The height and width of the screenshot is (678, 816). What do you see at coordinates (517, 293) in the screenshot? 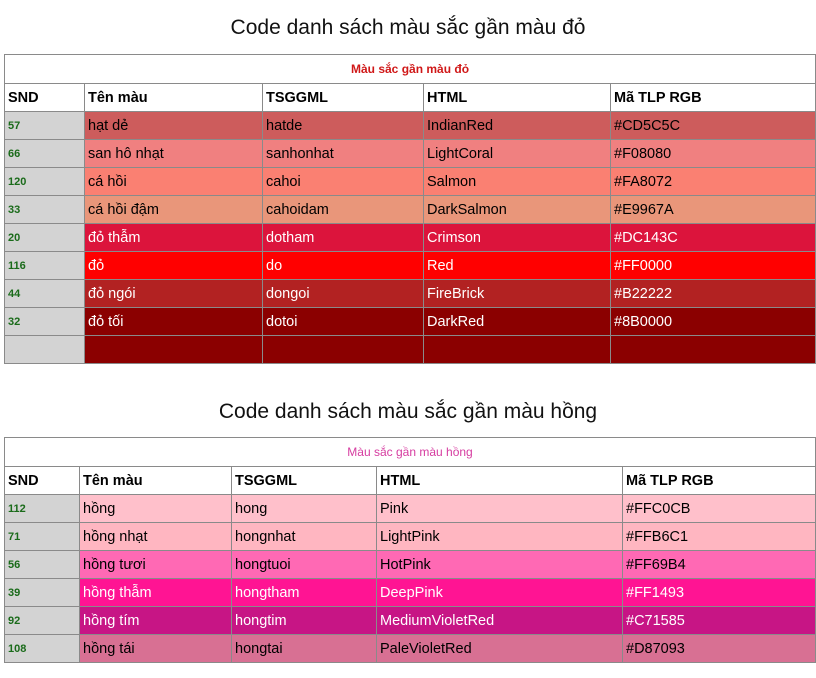
I see `cell-html: FireBrick` at bounding box center [517, 293].